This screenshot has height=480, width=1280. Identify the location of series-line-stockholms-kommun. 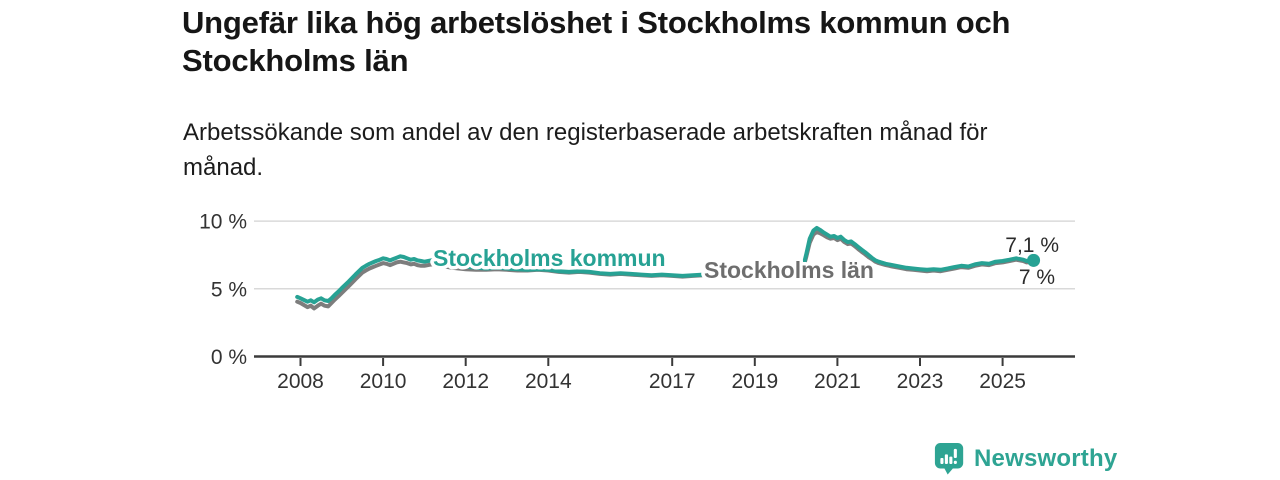
(665, 265).